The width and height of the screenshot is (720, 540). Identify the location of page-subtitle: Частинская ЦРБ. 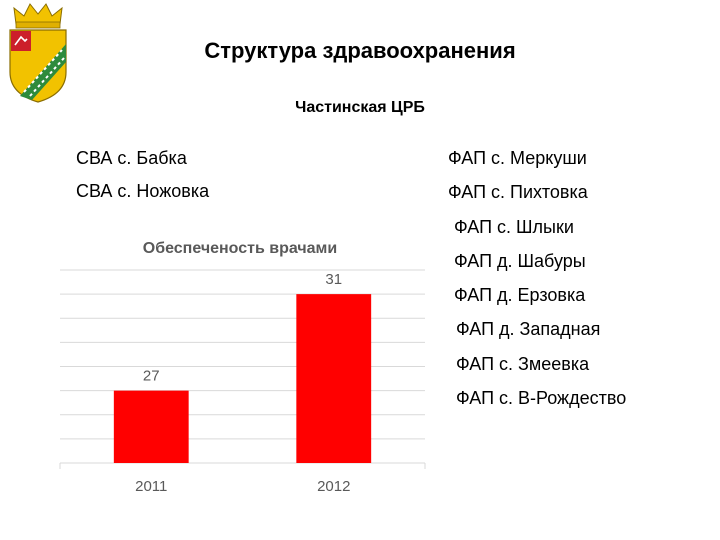
(360, 107).